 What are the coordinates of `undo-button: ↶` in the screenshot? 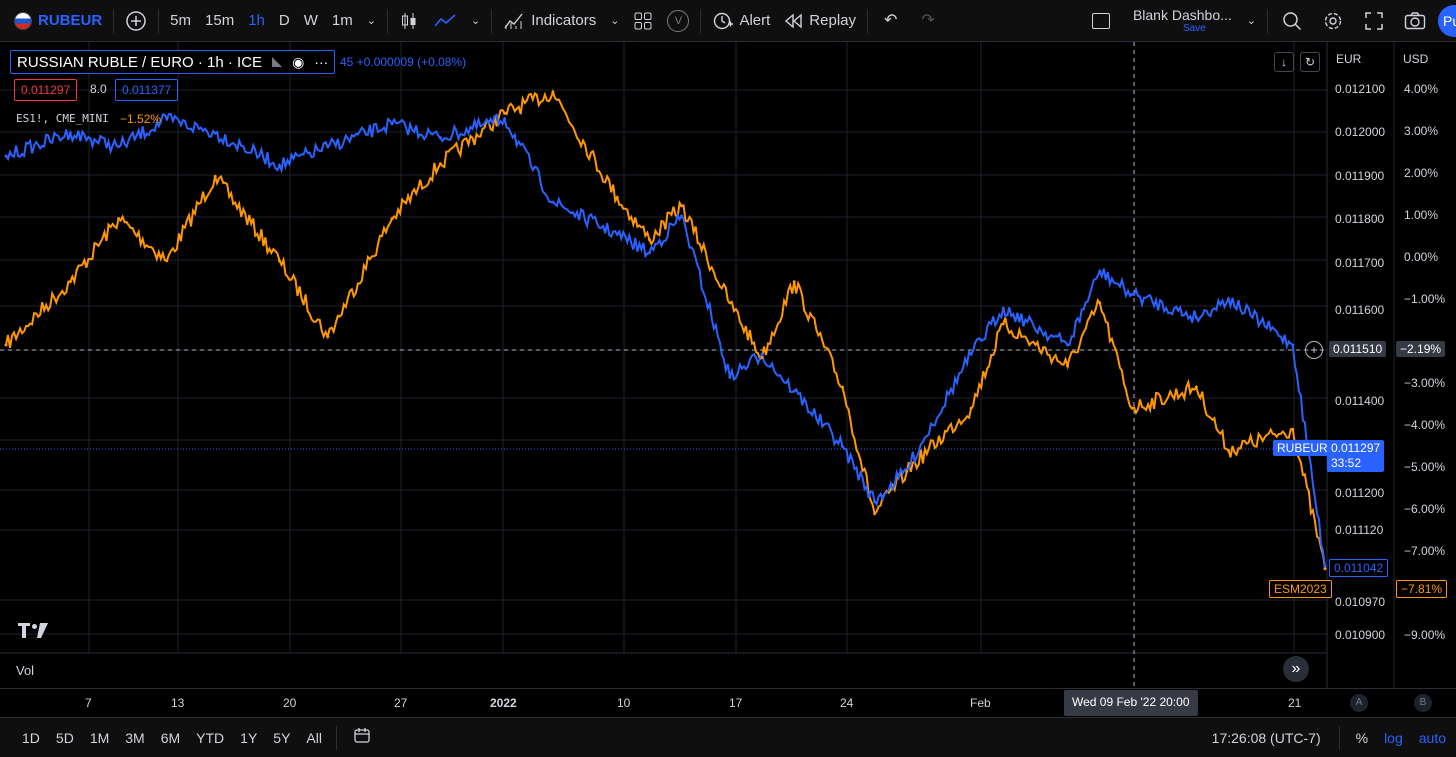 It's located at (890, 21).